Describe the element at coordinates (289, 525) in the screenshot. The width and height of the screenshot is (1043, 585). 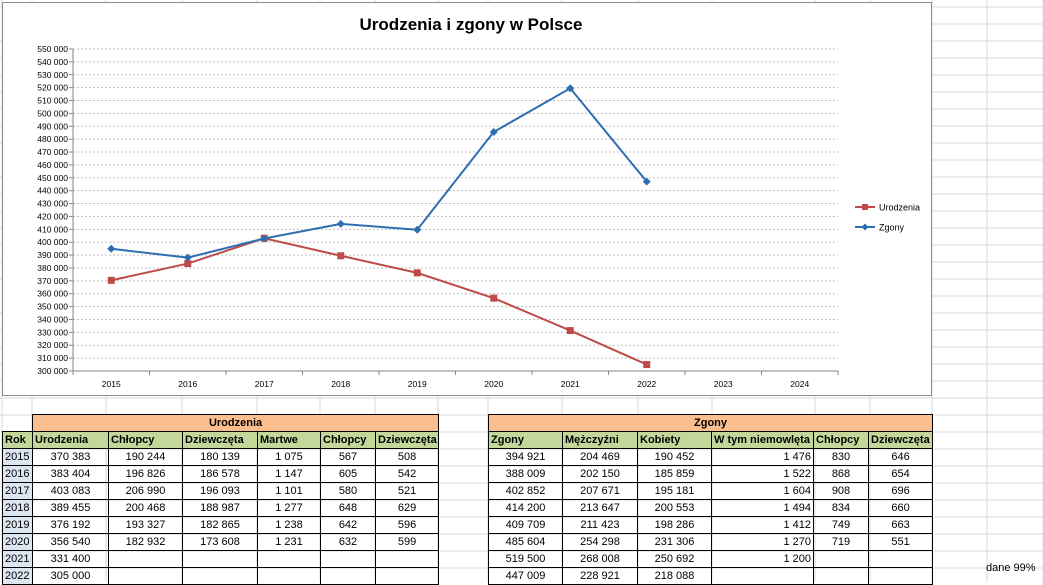
I see `table-cell: 1 238` at that location.